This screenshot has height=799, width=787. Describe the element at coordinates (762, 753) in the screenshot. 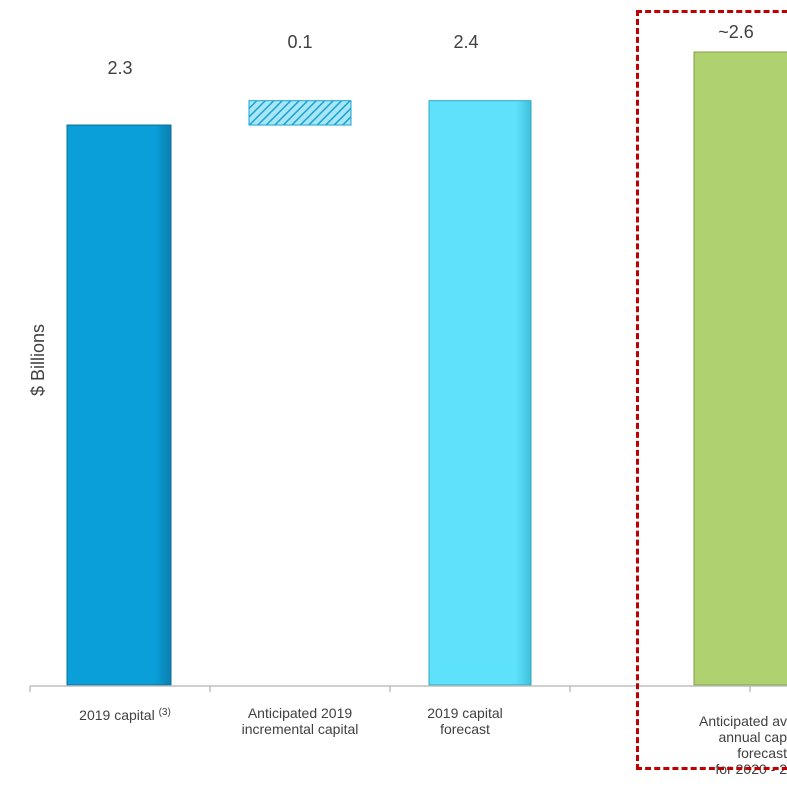

I see `category-label-3-line3: forecast` at that location.